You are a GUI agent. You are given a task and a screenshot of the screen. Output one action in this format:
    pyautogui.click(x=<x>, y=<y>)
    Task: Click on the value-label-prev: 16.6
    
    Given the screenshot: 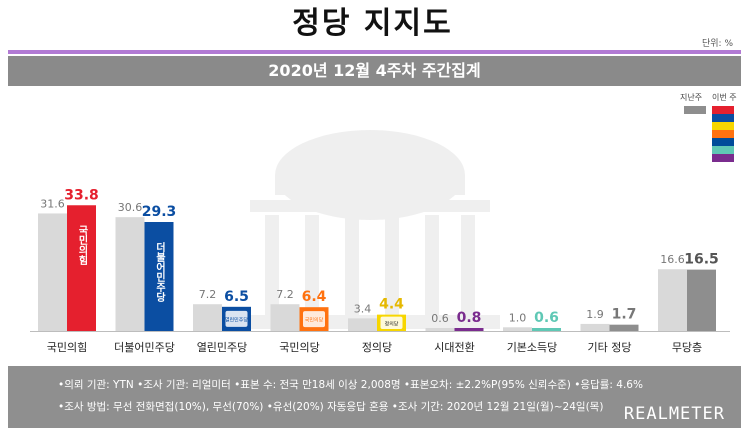 What is the action you would take?
    pyautogui.click(x=672, y=259)
    